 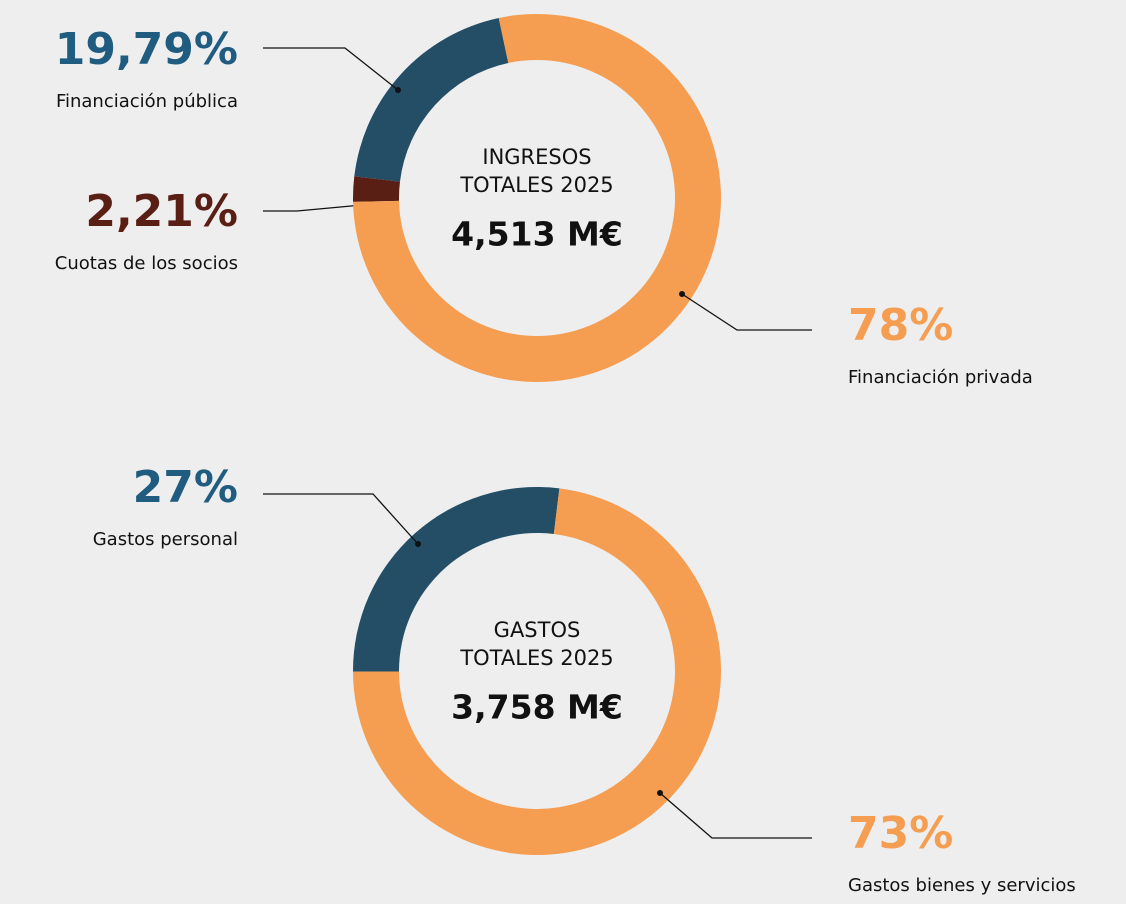 I want to click on category-label: Financiación privada, so click(x=940, y=377).